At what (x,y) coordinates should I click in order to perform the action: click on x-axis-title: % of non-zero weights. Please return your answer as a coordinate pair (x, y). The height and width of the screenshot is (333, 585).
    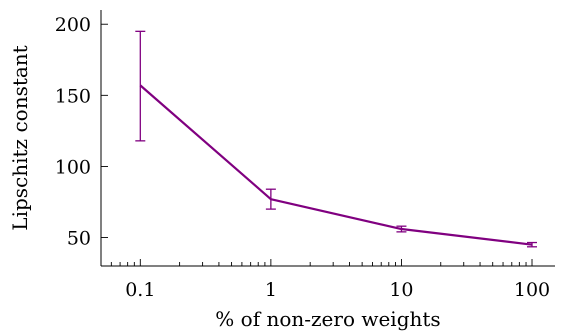
    Looking at the image, I should click on (327, 319).